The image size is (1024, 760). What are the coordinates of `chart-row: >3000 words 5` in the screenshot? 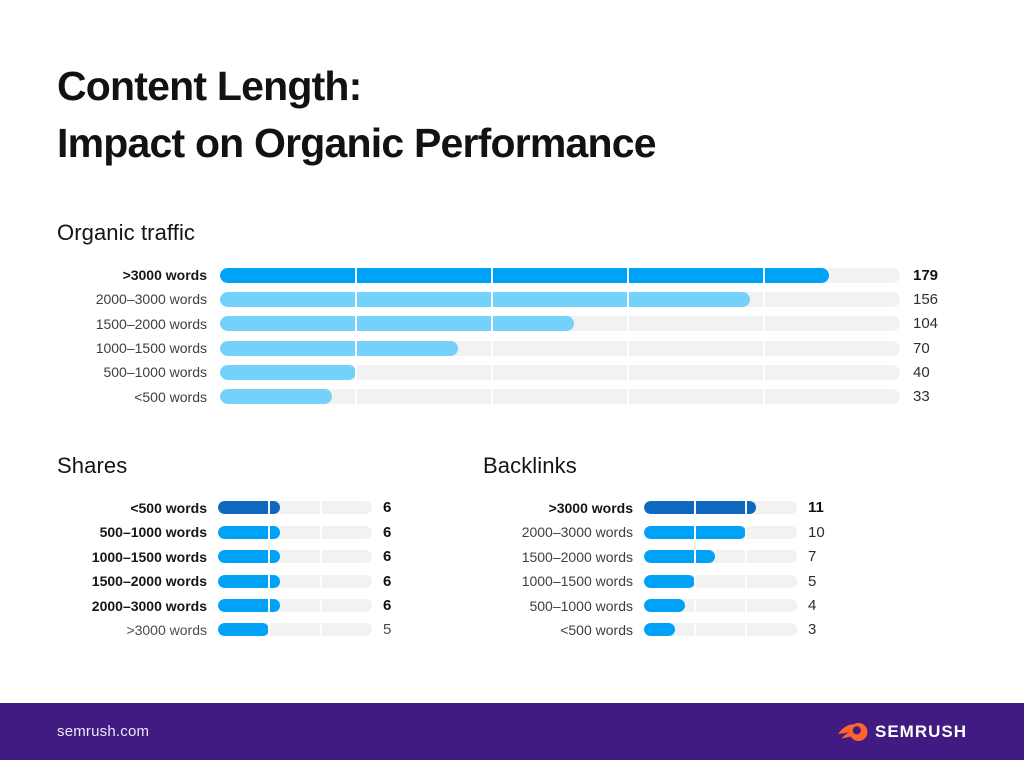 It's located at (270, 630).